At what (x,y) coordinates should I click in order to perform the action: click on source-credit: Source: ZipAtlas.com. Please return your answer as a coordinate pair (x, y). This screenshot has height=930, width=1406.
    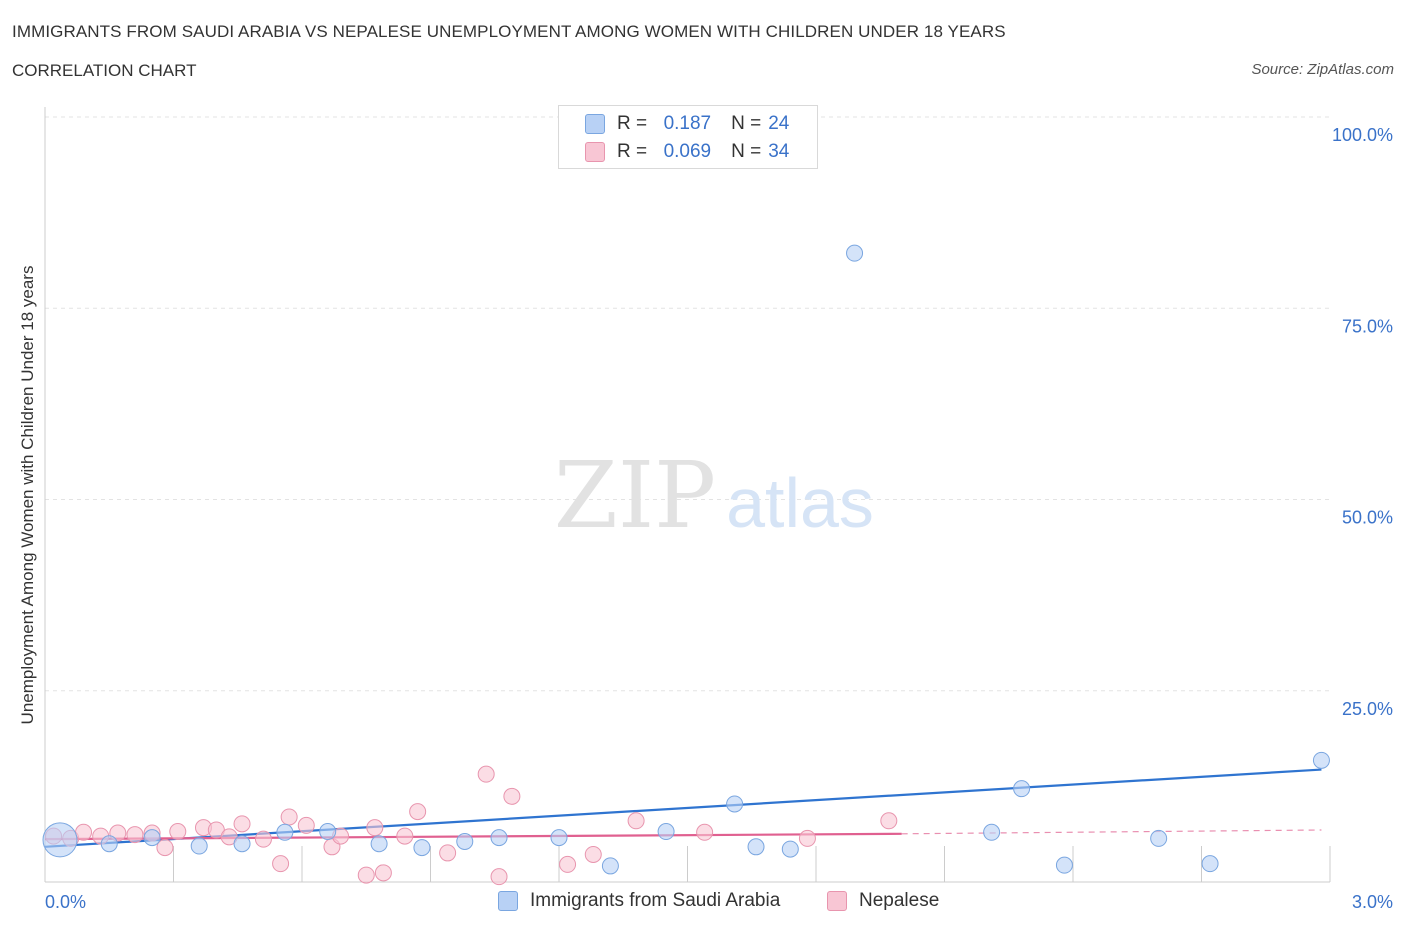
    Looking at the image, I should click on (1322, 69).